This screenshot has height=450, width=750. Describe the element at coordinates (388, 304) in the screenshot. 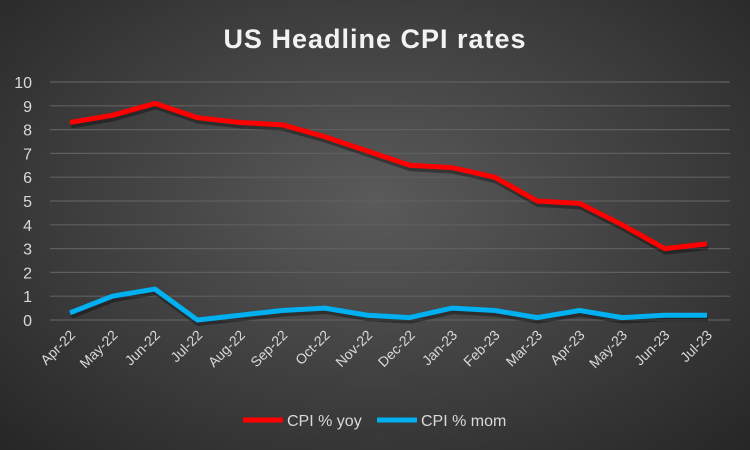

I see `series-line-cpi-mom` at that location.